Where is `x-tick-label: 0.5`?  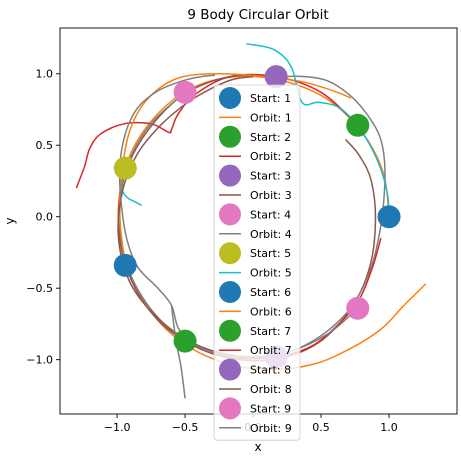
x-tick-label: 0.5 is located at coordinates (321, 427).